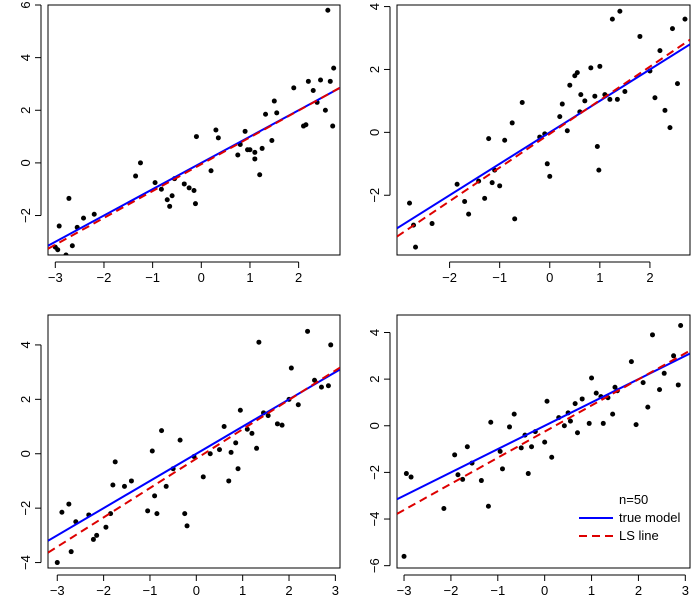 This screenshot has width=700, height=600. Describe the element at coordinates (152, 277) in the screenshot. I see `x-tick-label: −1` at that location.